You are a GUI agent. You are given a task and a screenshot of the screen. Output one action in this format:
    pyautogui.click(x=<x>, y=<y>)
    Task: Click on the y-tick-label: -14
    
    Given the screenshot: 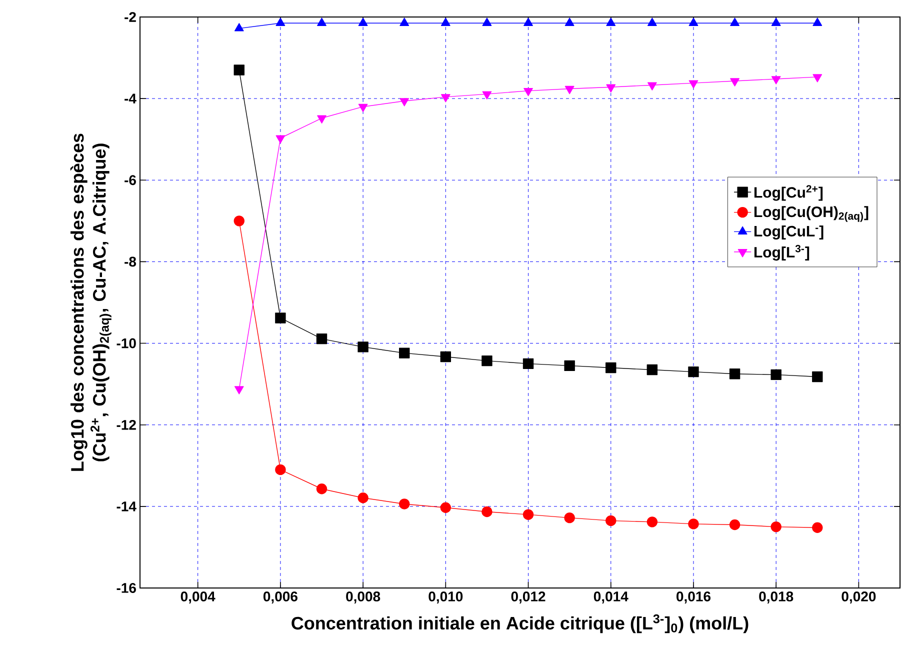 What is the action you would take?
    pyautogui.click(x=126, y=507)
    